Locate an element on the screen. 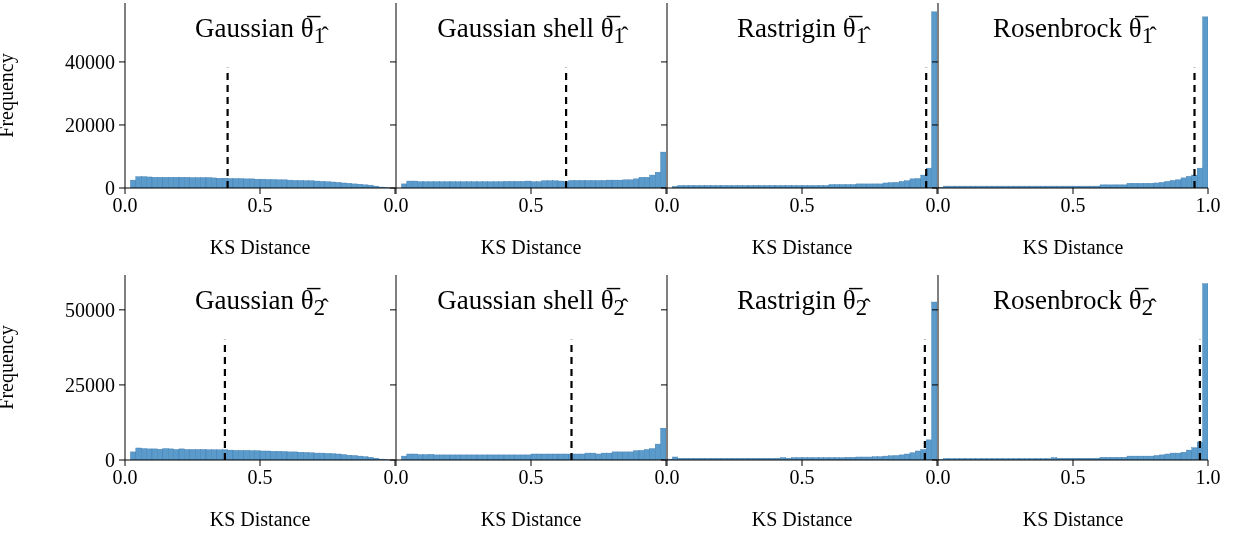 The width and height of the screenshot is (1237, 542). y-tick-label: 40000 is located at coordinates (90, 61).